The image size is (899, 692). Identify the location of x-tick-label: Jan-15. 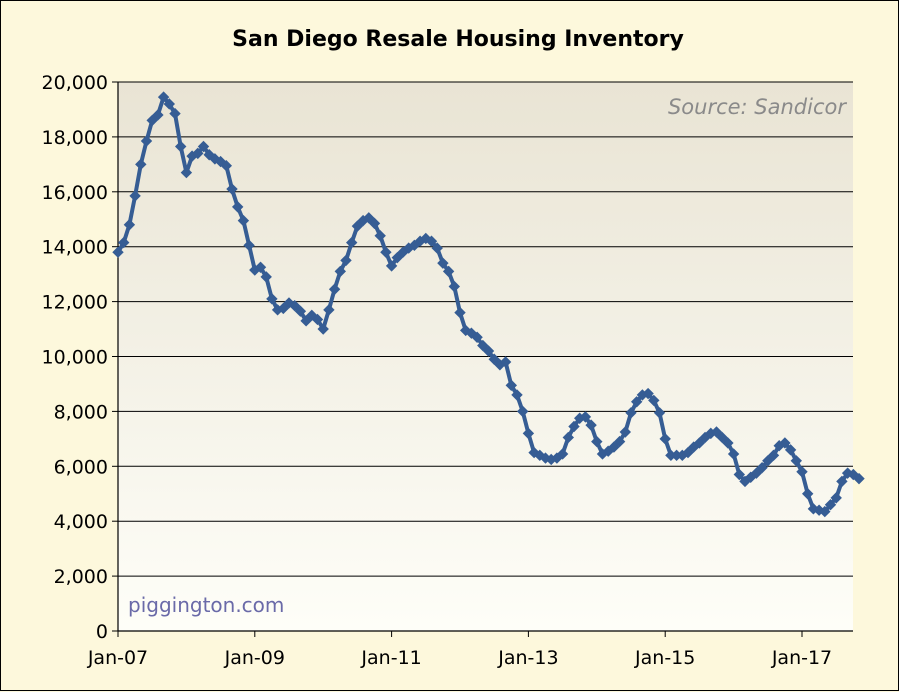
(664, 658).